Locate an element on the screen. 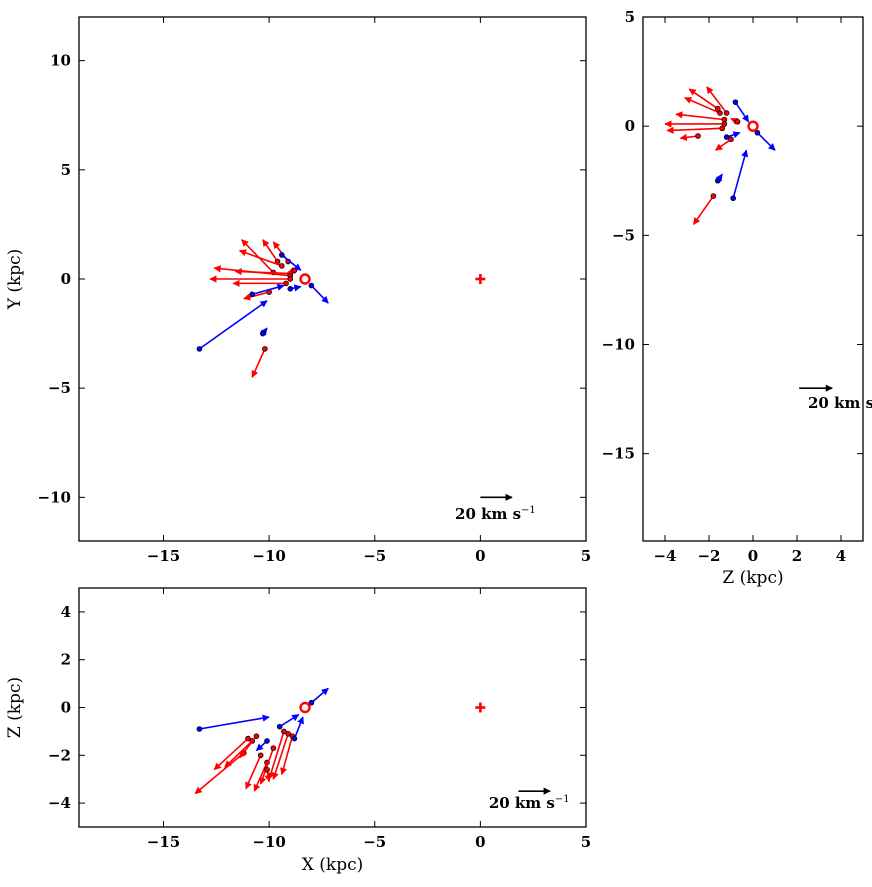 The height and width of the screenshot is (887, 872). zy-x-tick-label: 2 is located at coordinates (797, 556).